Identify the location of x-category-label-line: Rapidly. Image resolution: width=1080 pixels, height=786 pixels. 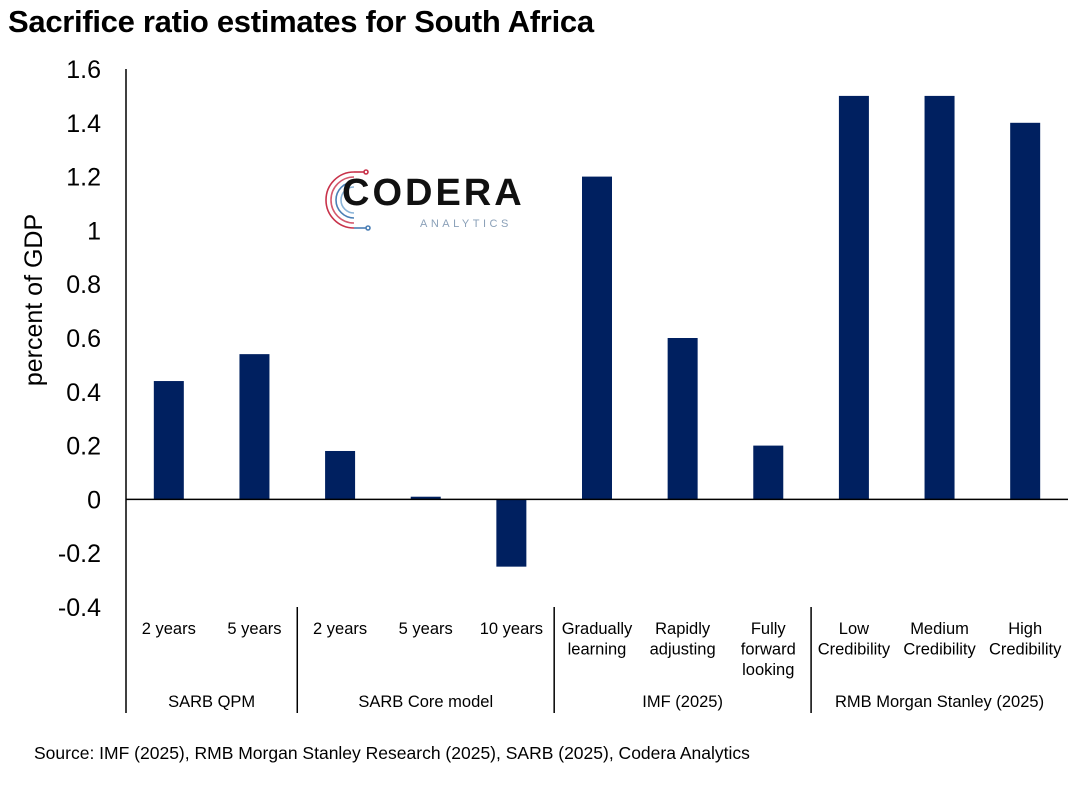
(683, 629).